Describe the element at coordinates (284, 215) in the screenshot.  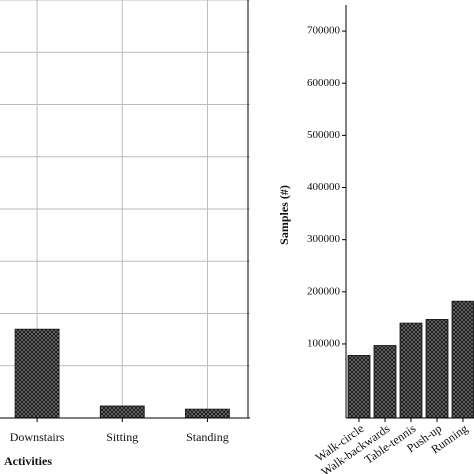
I see `y-axis-label: Samples (#)` at that location.